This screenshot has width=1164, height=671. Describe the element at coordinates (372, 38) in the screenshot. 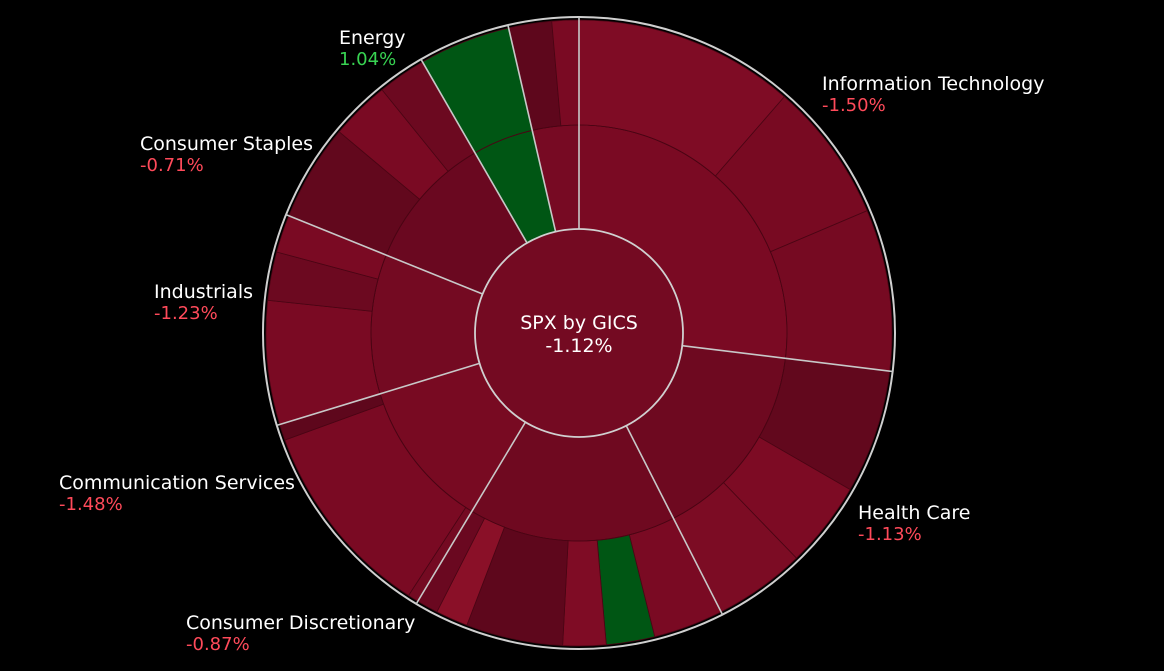

I see `label-energy-name: Energy` at that location.